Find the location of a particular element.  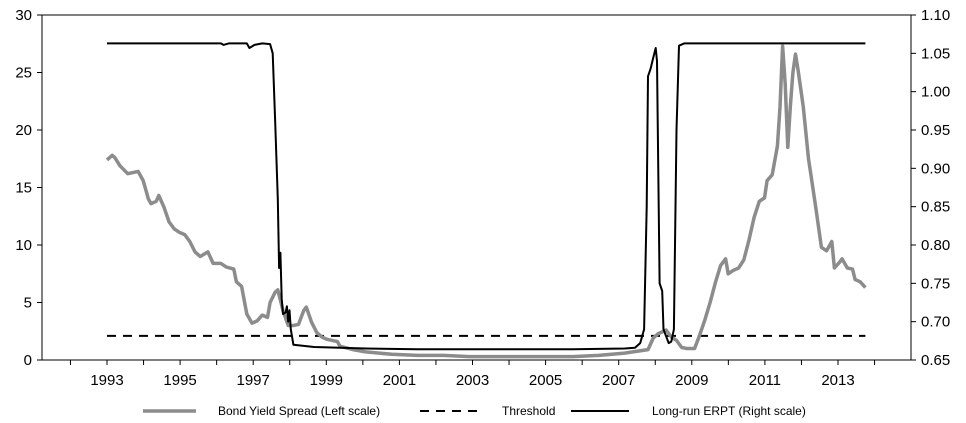

x-tick-label: 2005 is located at coordinates (545, 380).